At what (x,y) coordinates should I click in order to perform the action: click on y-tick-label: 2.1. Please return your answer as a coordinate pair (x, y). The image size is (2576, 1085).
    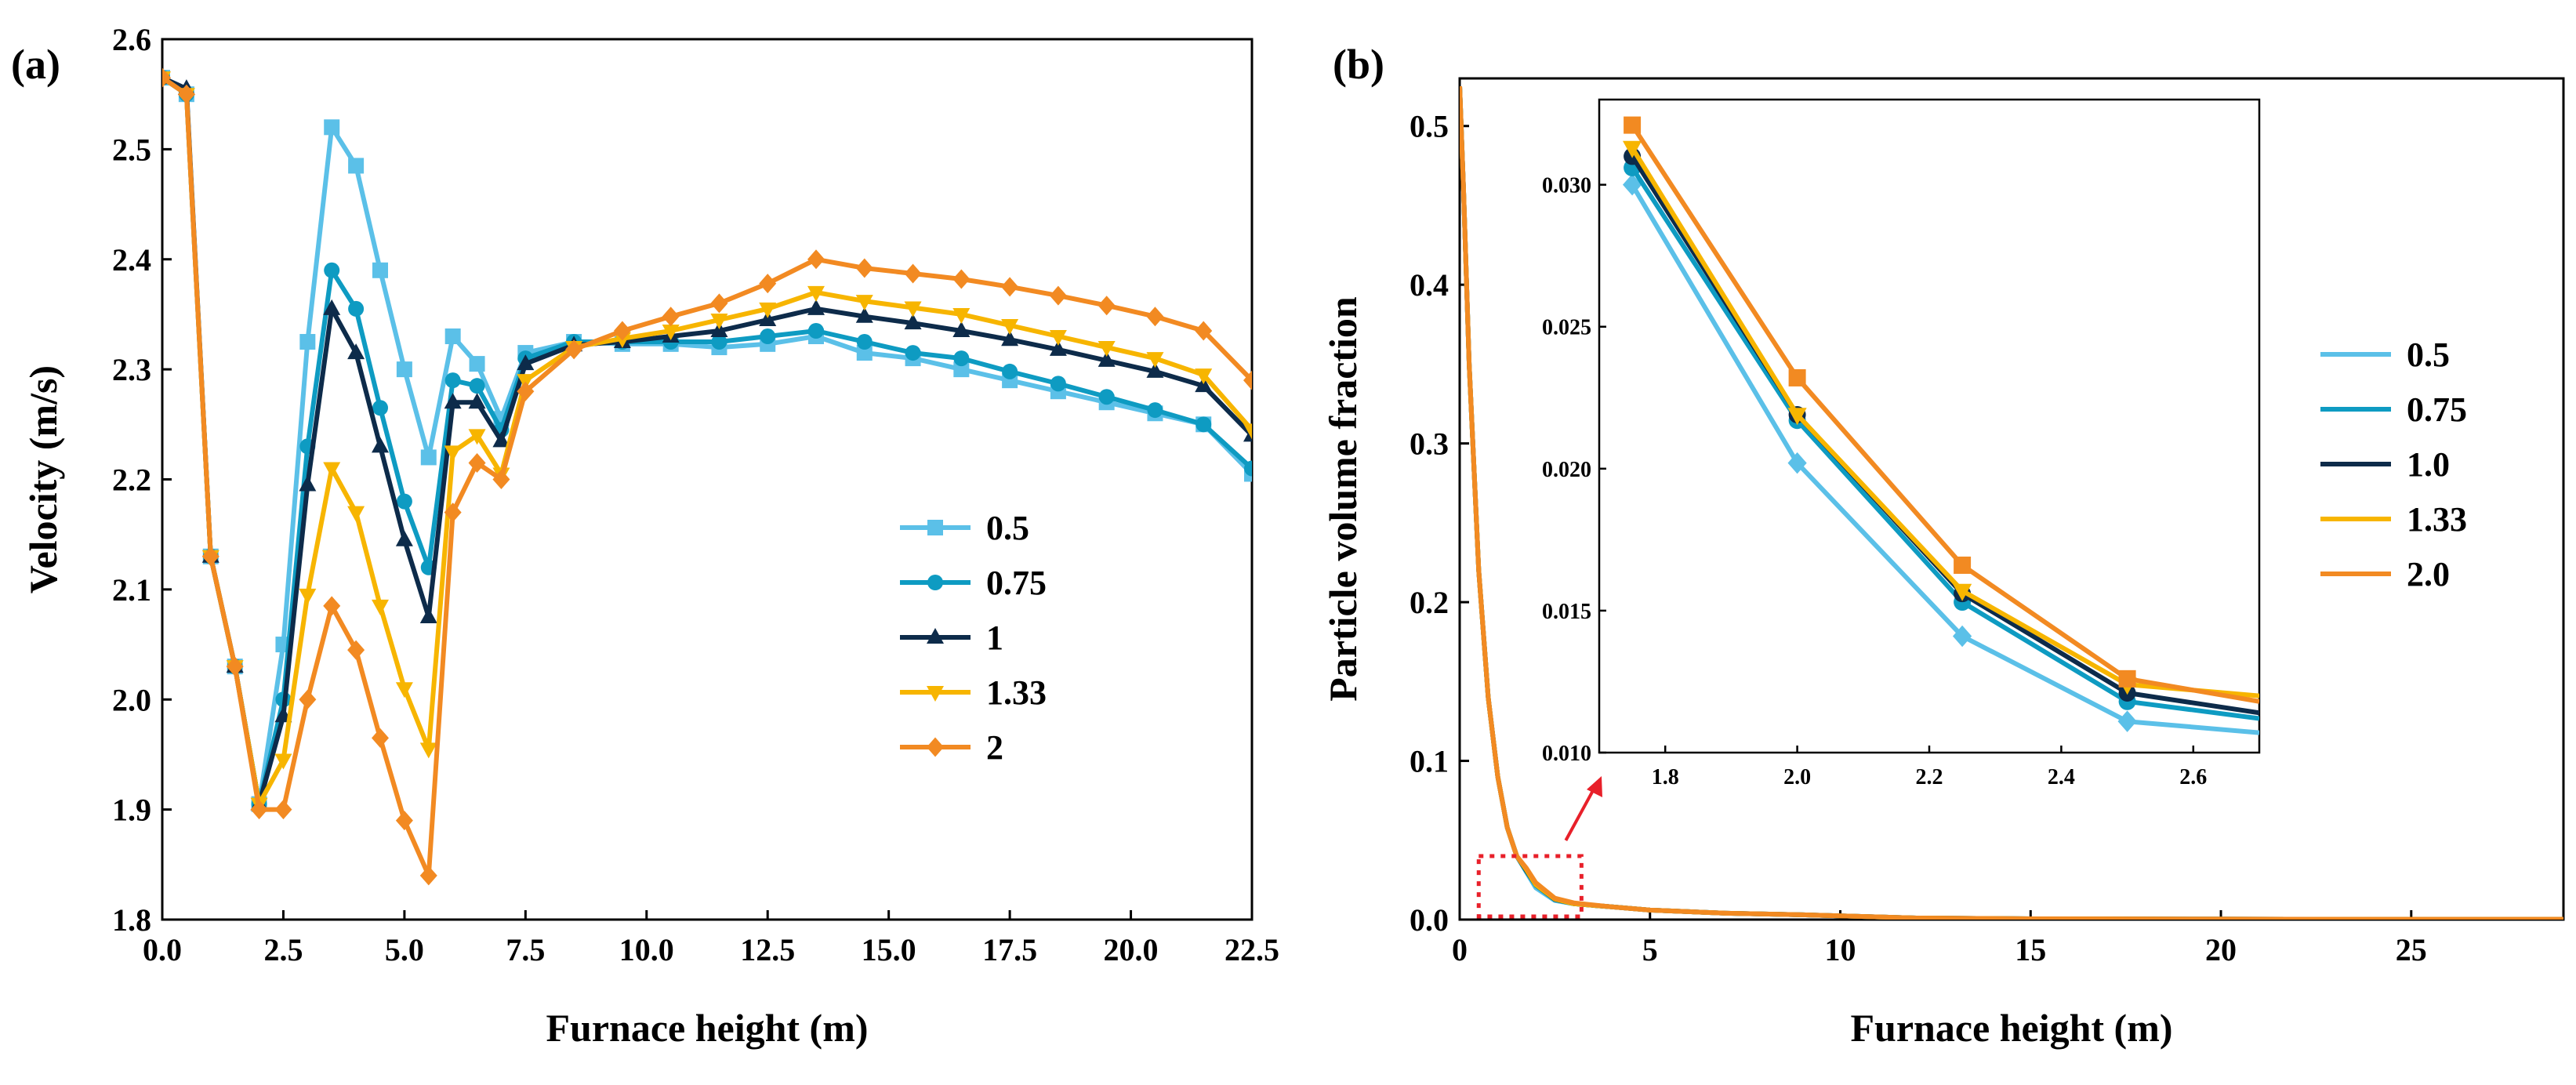
    Looking at the image, I should click on (131, 590).